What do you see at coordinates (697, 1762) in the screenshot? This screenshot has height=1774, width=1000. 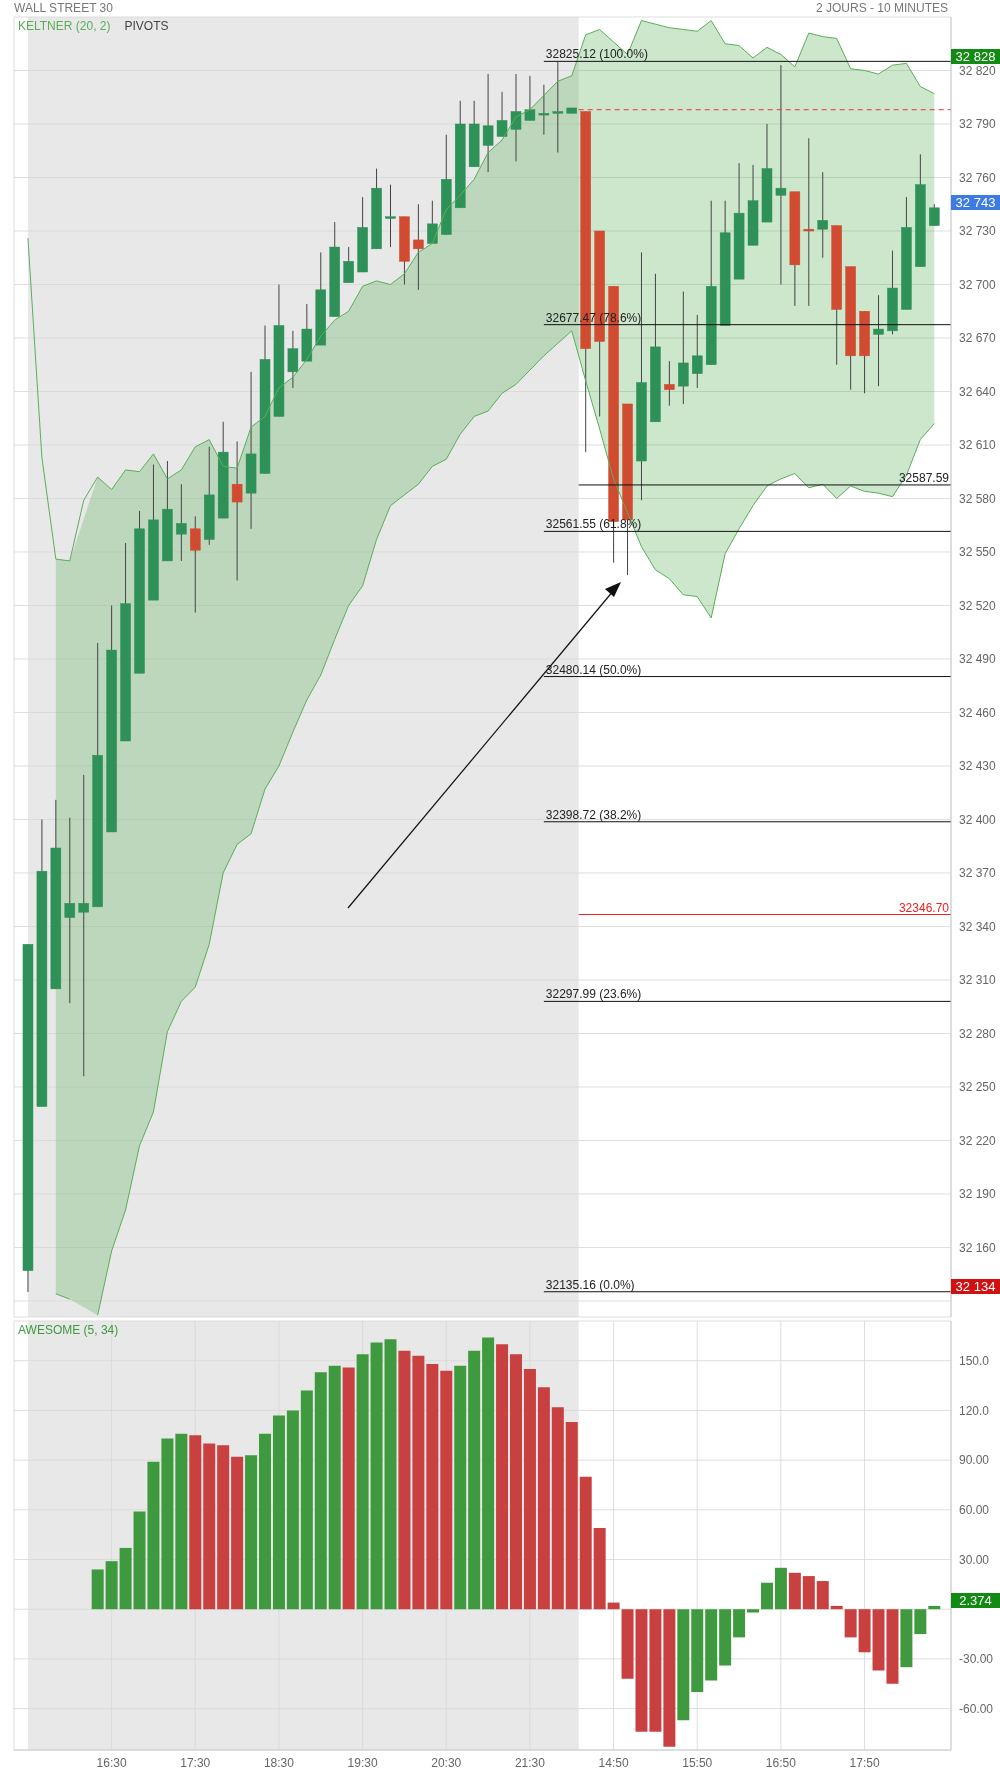 I see `x-tick-label: 15:50` at bounding box center [697, 1762].